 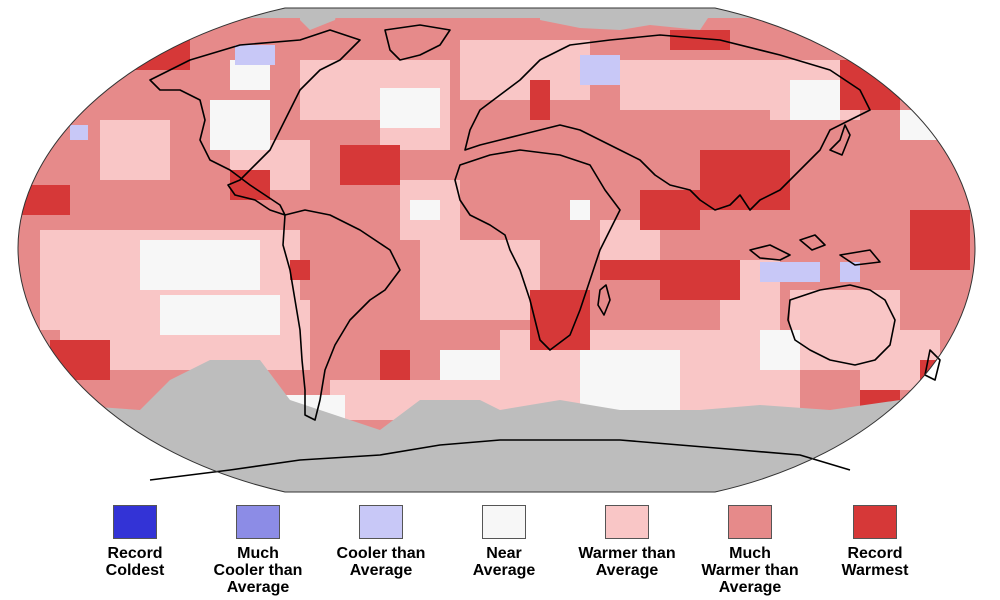 What do you see at coordinates (932, 365) in the screenshot?
I see `new-zealand-coastline` at bounding box center [932, 365].